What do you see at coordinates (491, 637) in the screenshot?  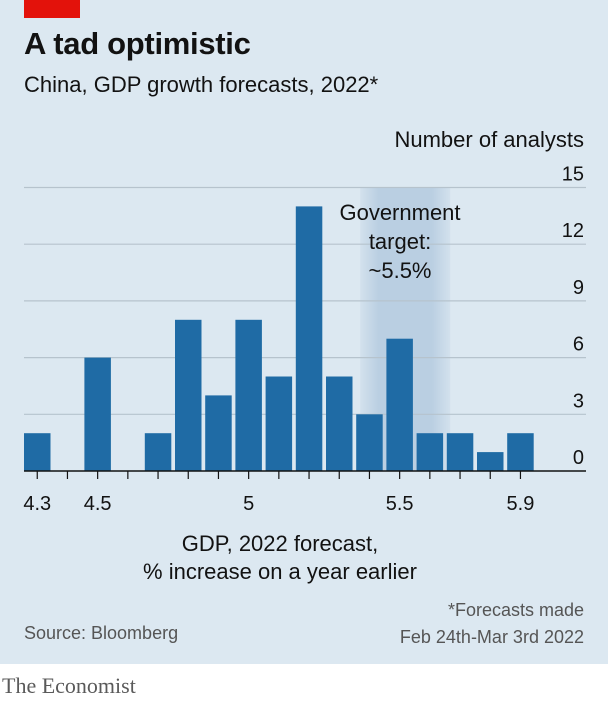 I see `footnote-line-2: Feb 24th-Mar 3rd 2022` at bounding box center [491, 637].